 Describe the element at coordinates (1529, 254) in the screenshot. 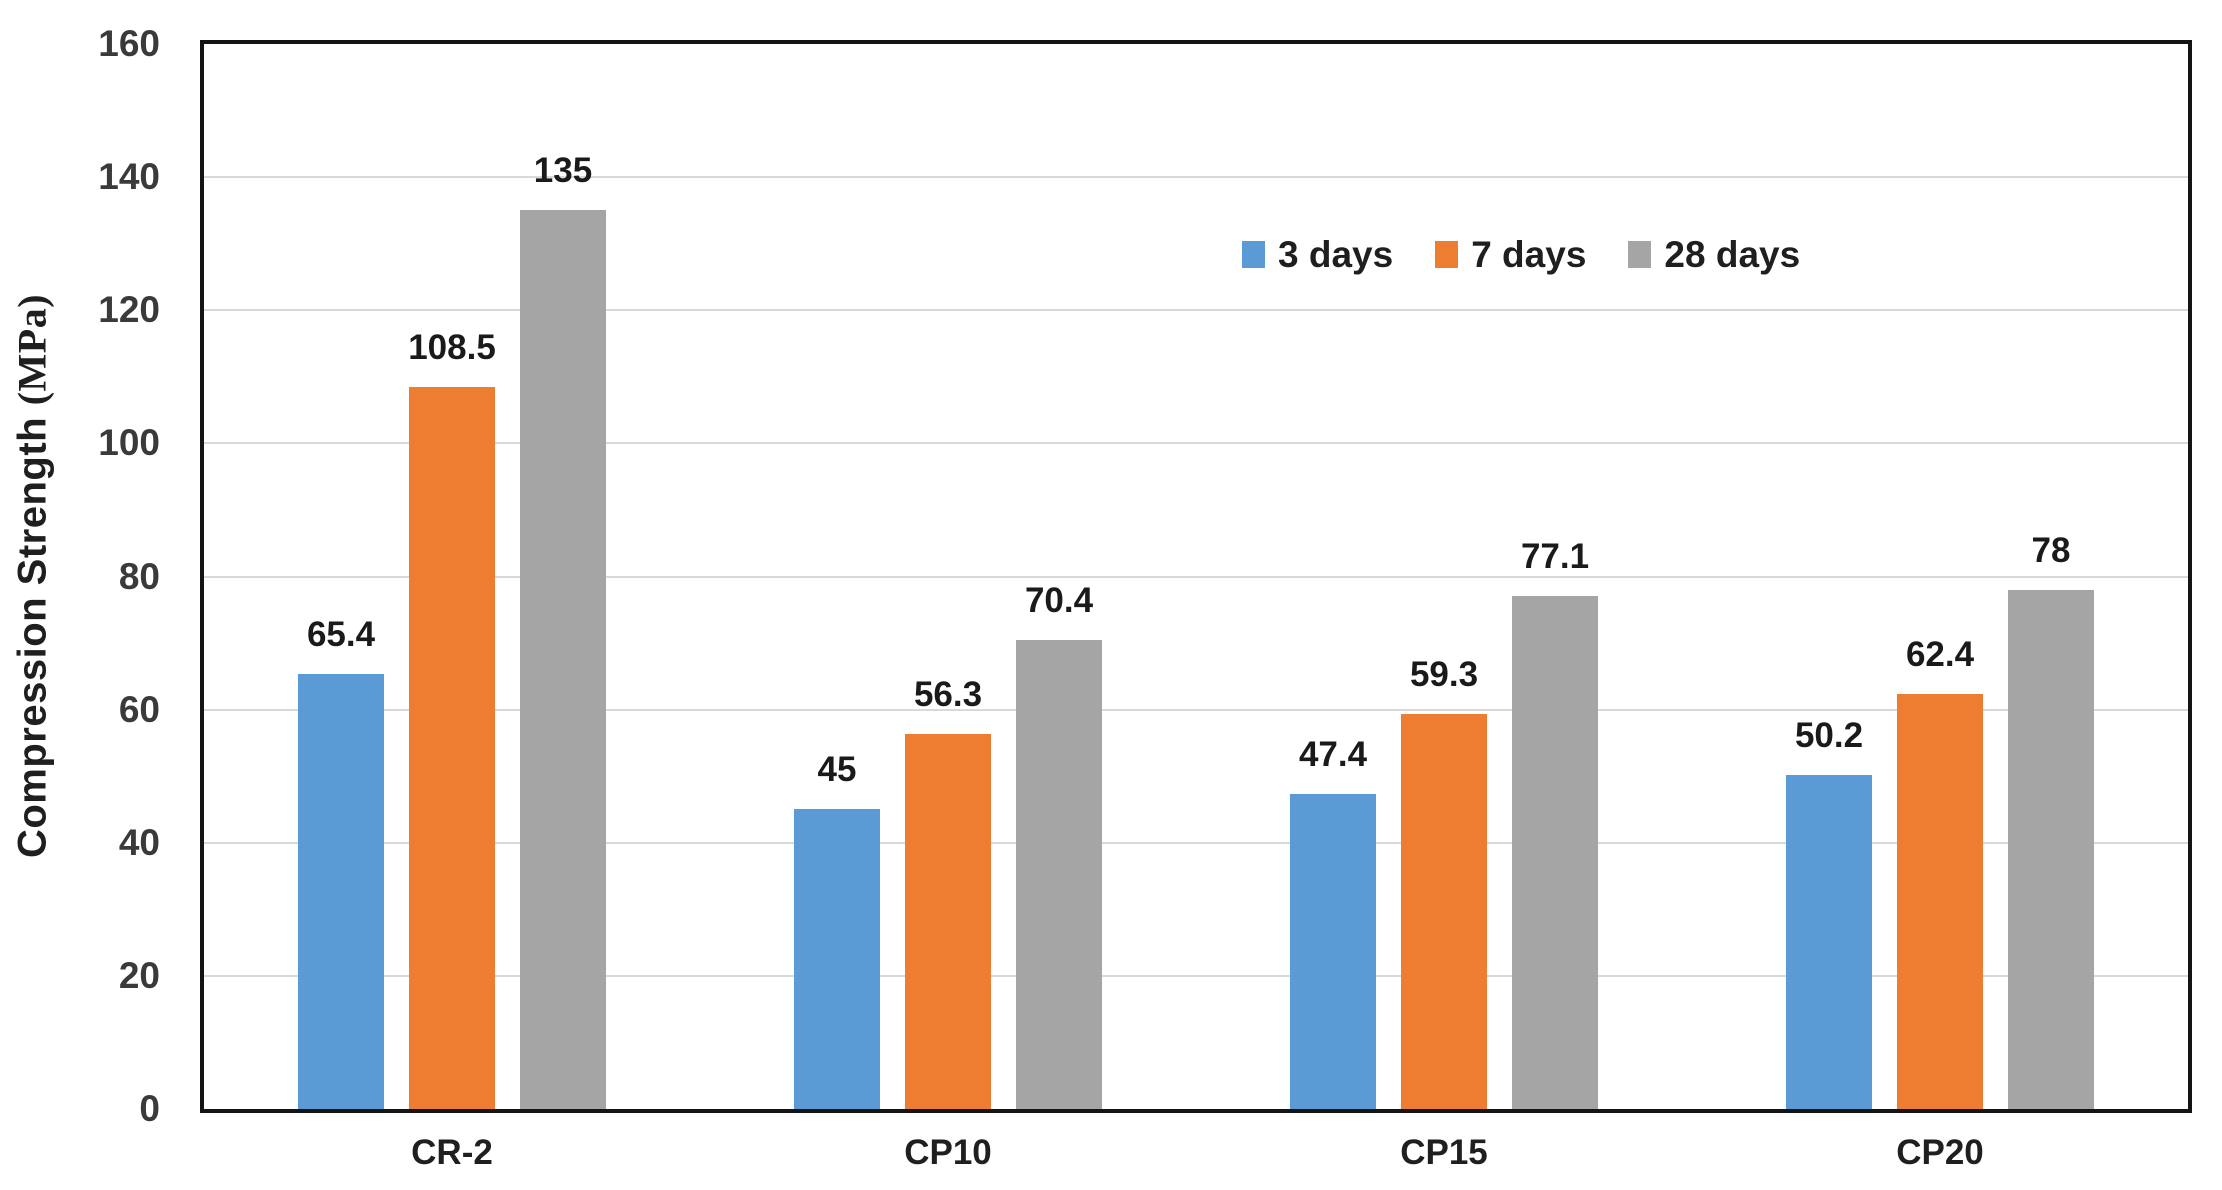

I see `legend-label-7-days: 7 days` at that location.